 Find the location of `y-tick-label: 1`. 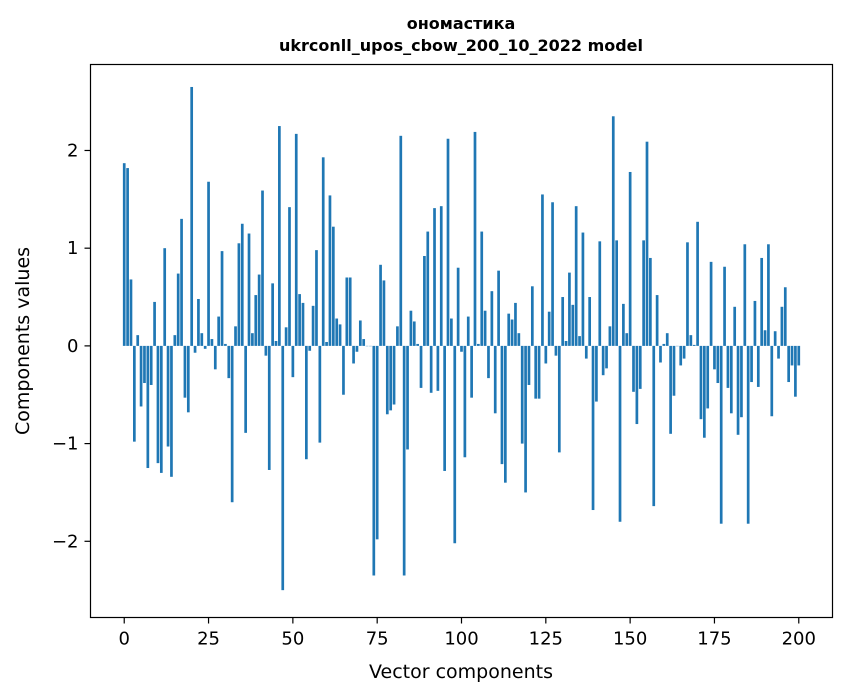

y-tick-label: 1 is located at coordinates (72, 248).